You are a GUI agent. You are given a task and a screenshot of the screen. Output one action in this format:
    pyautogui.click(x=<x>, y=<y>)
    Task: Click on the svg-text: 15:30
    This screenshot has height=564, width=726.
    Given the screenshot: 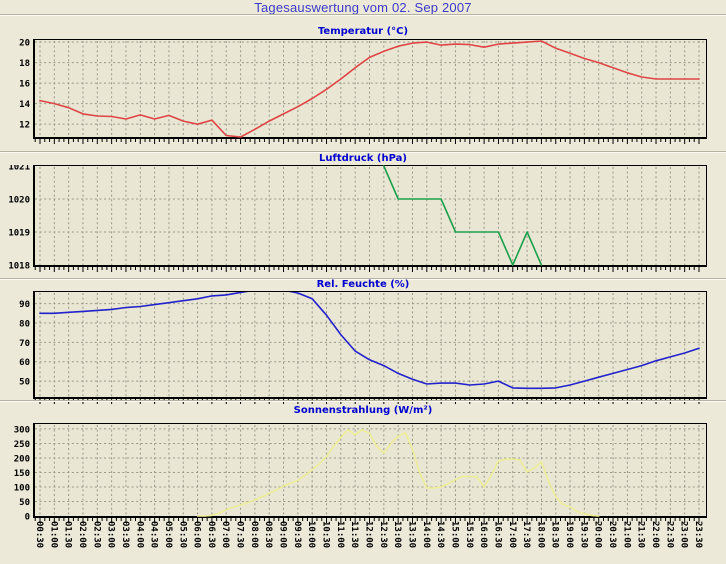 What is the action you would take?
    pyautogui.click(x=469, y=534)
    